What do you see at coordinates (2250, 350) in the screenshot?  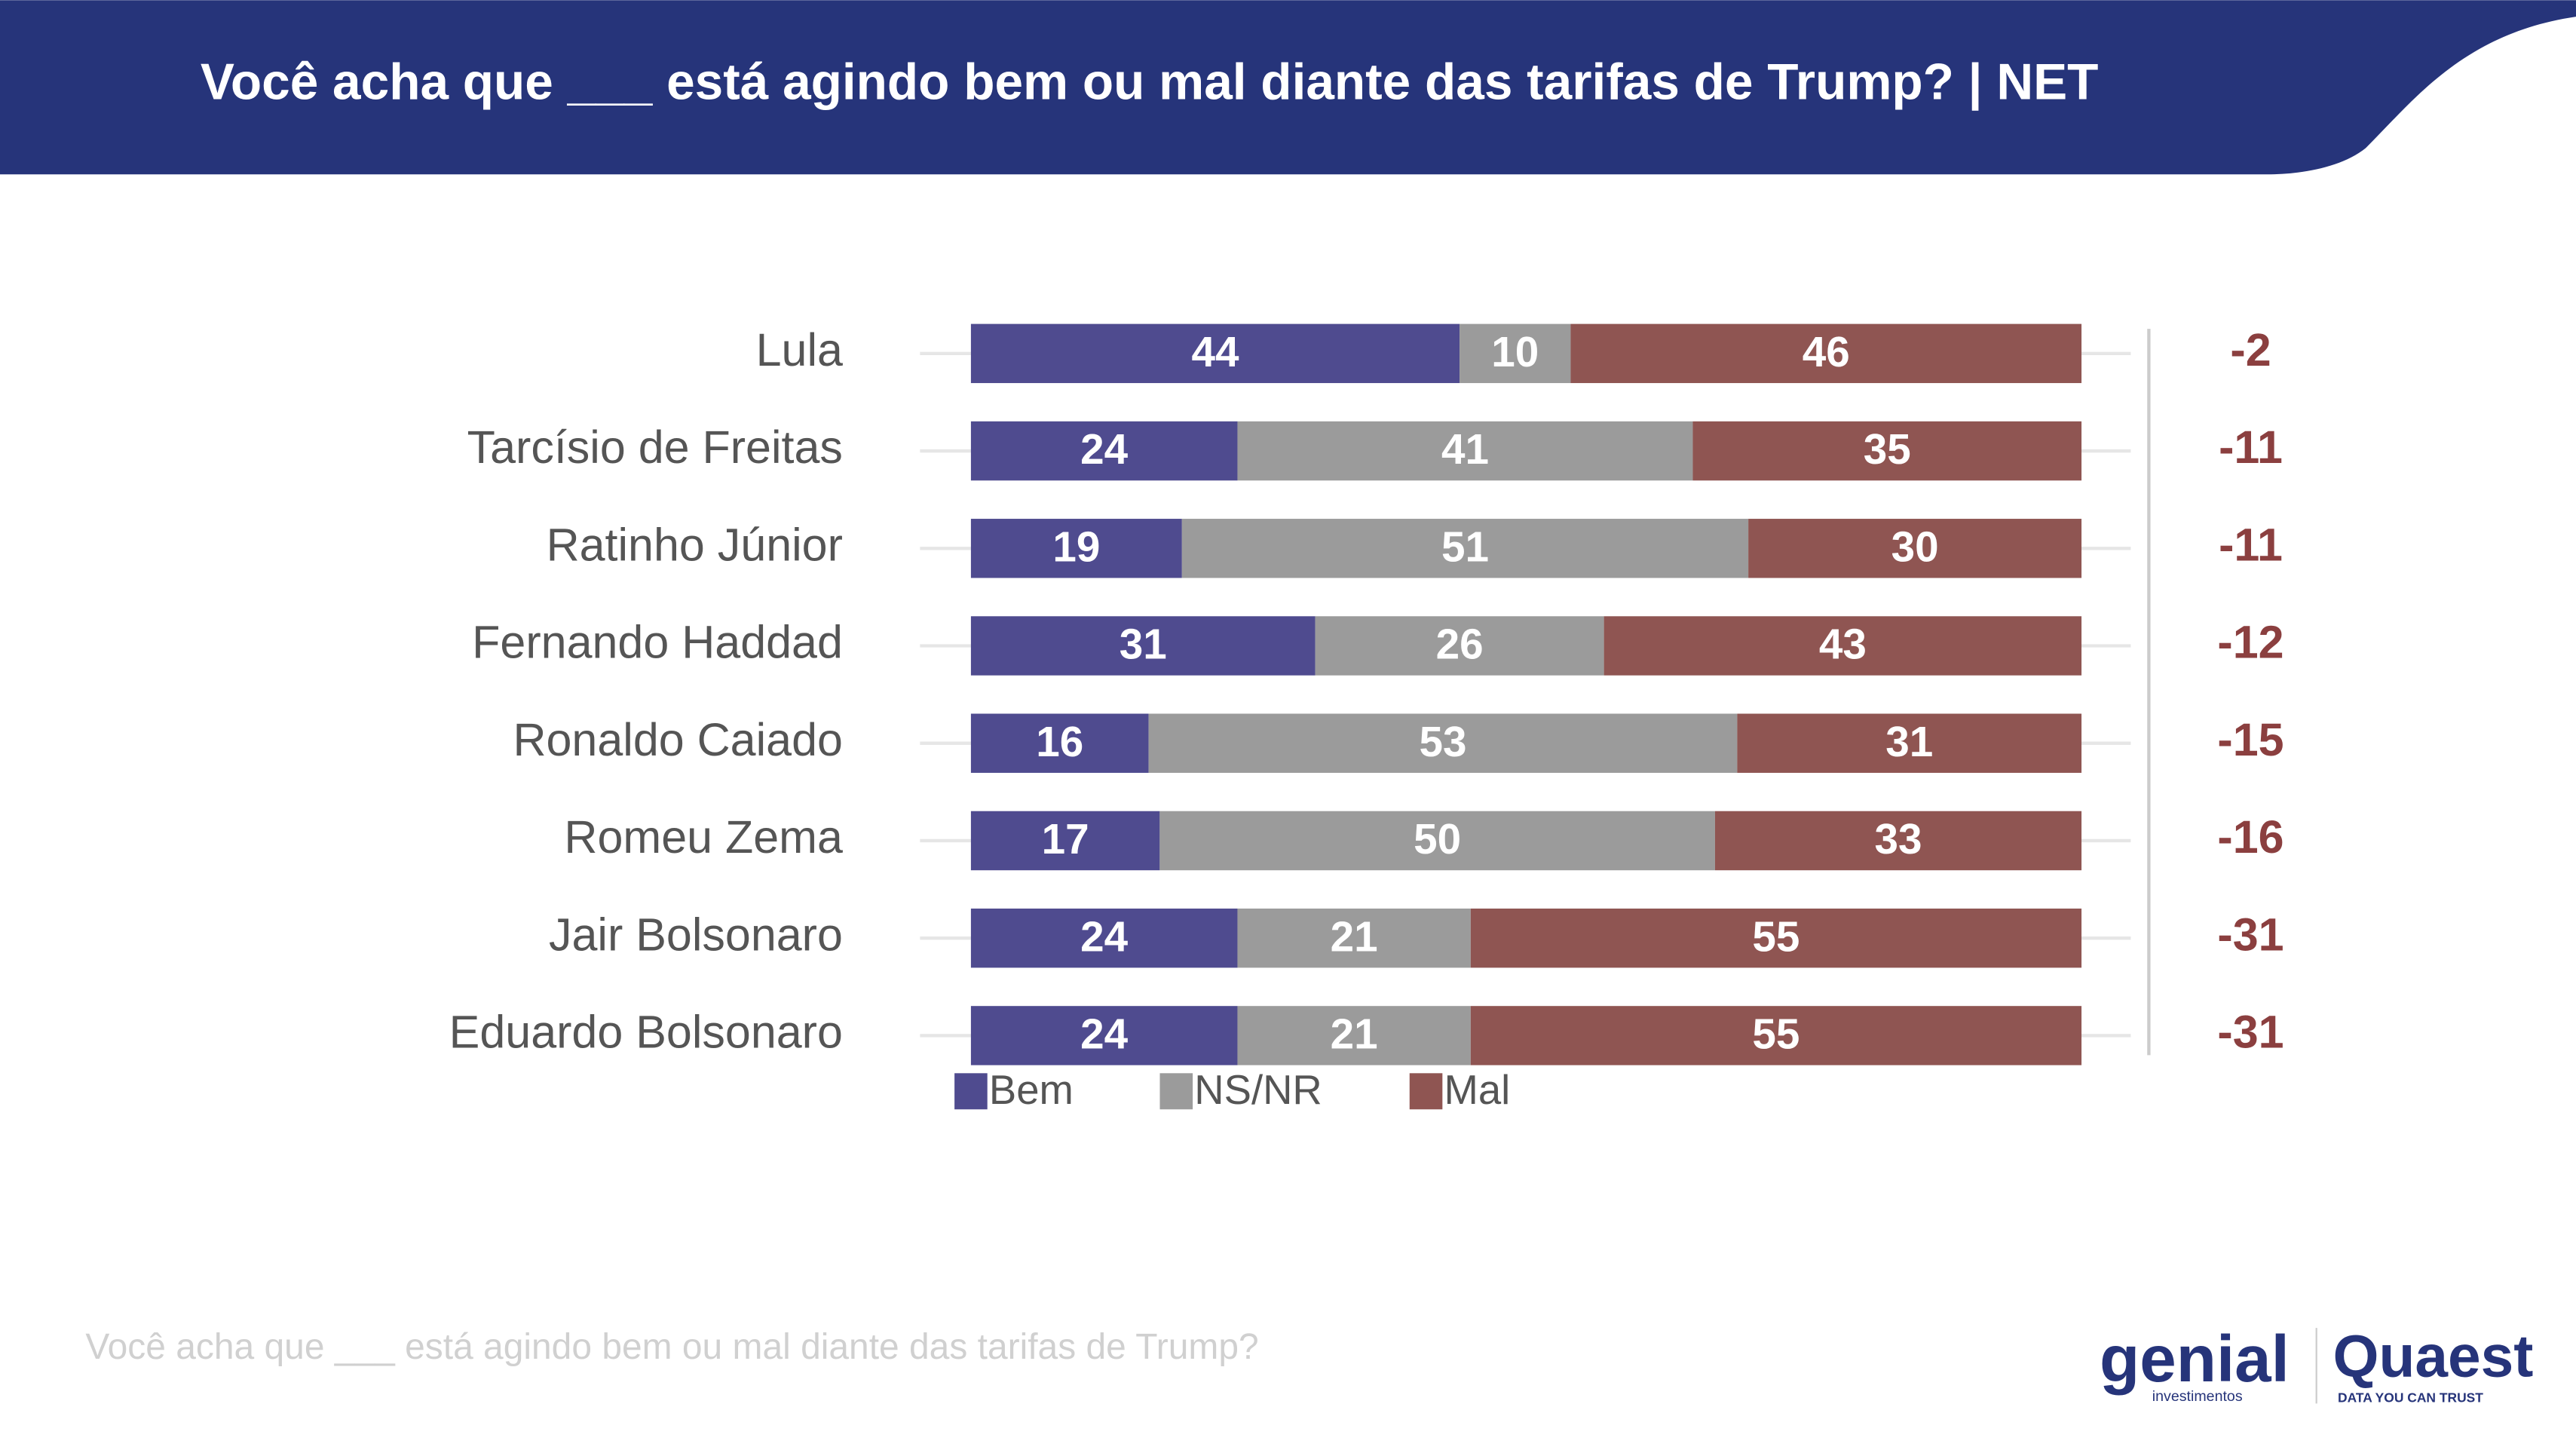 I see `net-label: -2` at bounding box center [2250, 350].